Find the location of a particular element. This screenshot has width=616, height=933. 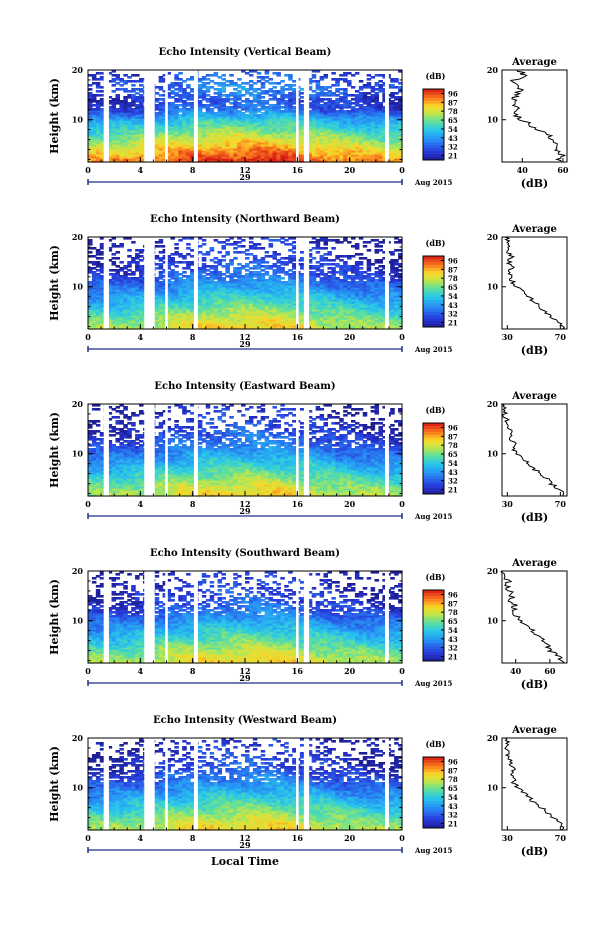

y-tick-label: 10 is located at coordinates (78, 120).